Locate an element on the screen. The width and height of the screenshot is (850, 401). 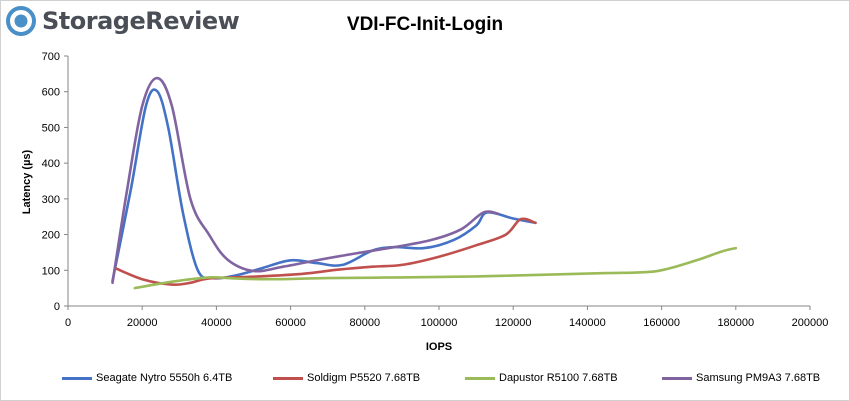
storagereview-logo-icon is located at coordinates (21, 21).